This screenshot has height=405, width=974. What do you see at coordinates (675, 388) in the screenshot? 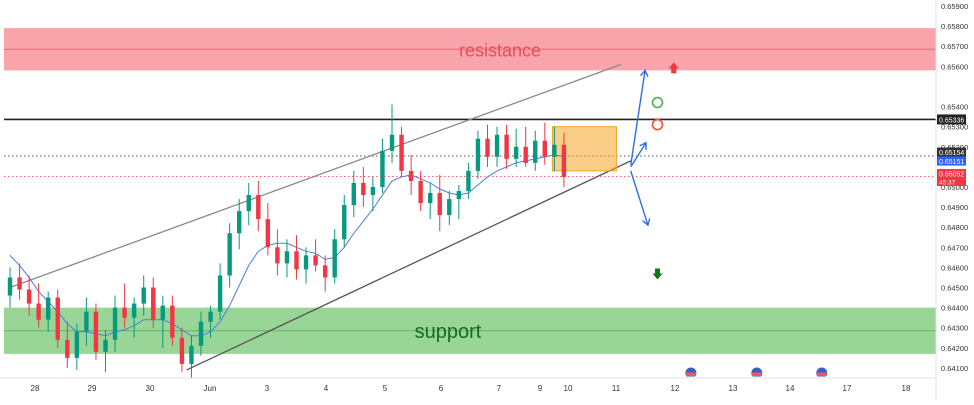
I see `x-tick-label: 12` at bounding box center [675, 388].